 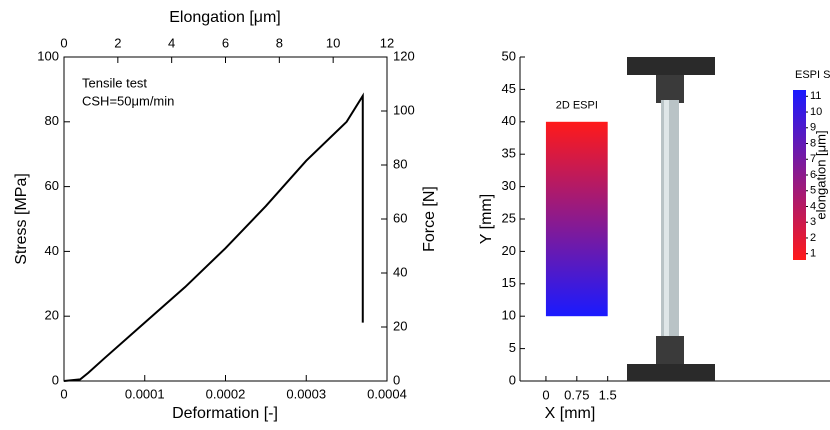 What do you see at coordinates (813, 222) in the screenshot?
I see `colorbar-tick-label: 3` at bounding box center [813, 222].